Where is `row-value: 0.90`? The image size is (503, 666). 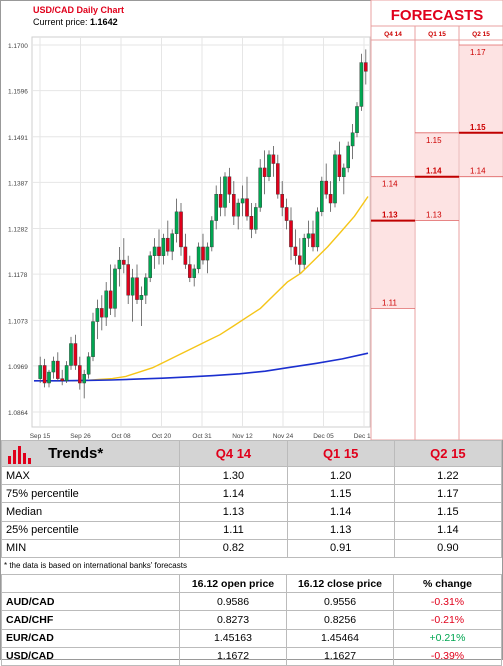 row-value: 0.90 is located at coordinates (448, 548).